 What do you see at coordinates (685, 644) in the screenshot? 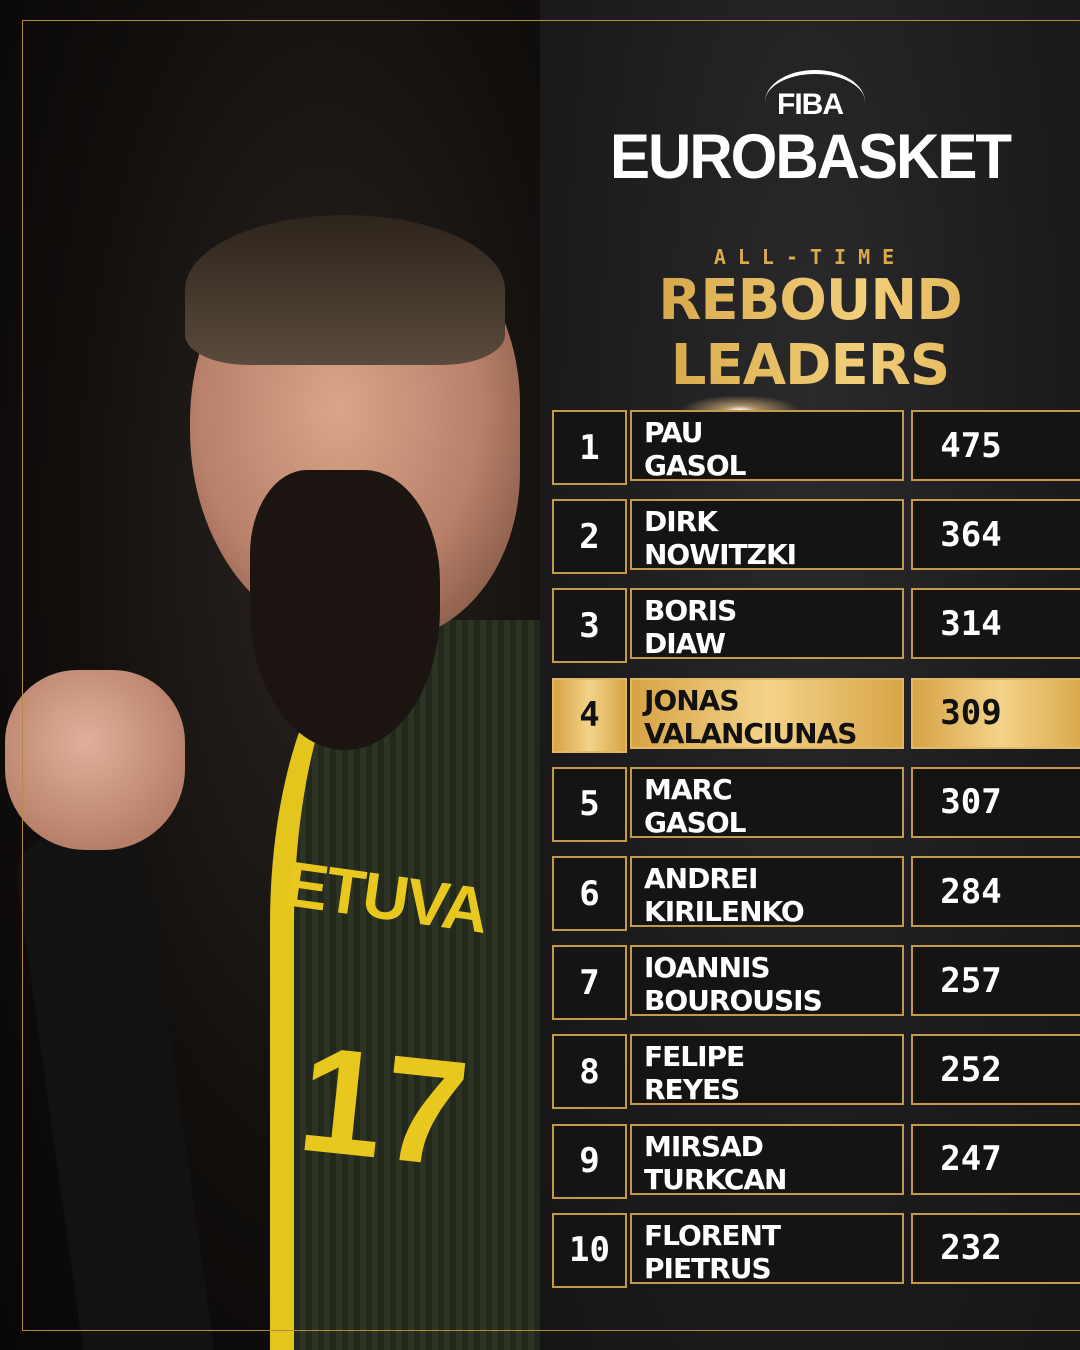
I see `last-name: DIAW` at bounding box center [685, 644].